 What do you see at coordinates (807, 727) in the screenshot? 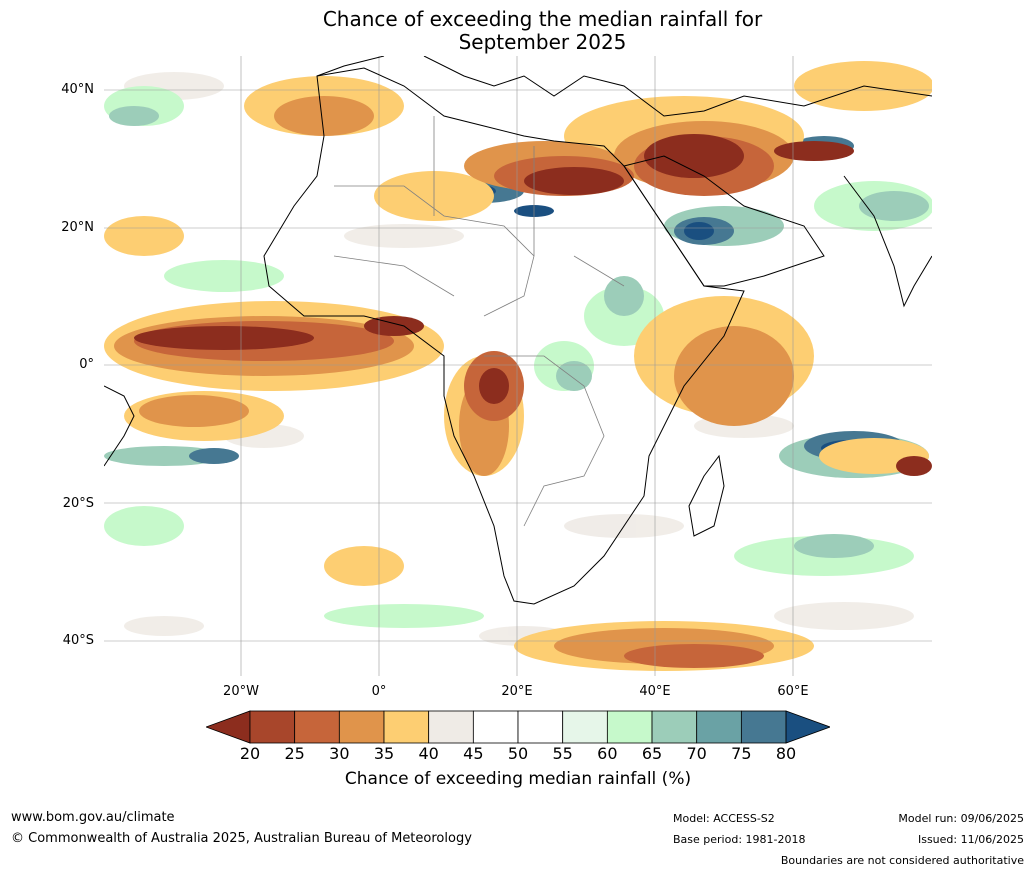
I see `colorbar-arrow-high` at bounding box center [807, 727].